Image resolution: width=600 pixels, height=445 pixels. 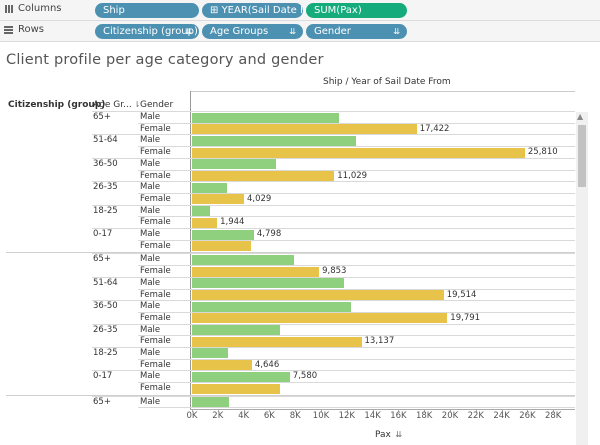 I want to click on bar-value-label: 11,029, so click(x=352, y=176).